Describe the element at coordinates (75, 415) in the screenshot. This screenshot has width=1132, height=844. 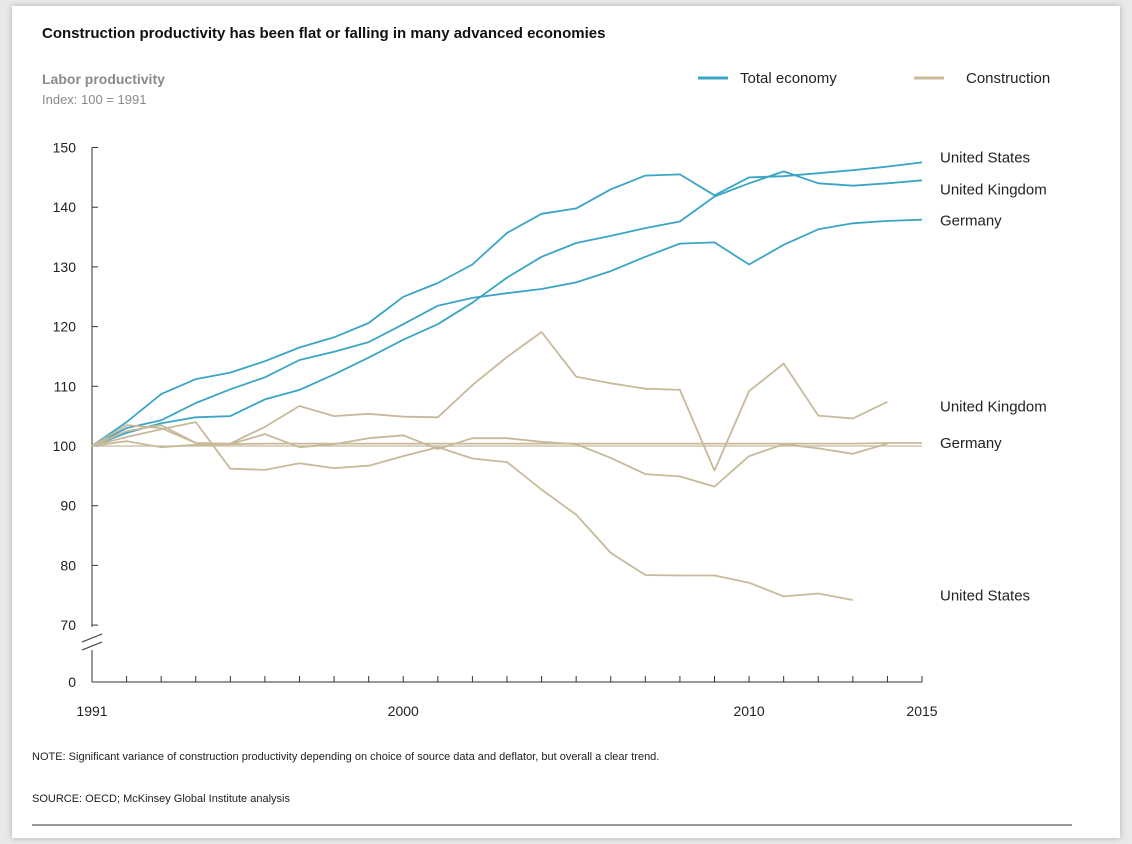
I see `y-axis-ticks: 150 140 130 120 110 100 90 80 70 0` at that location.